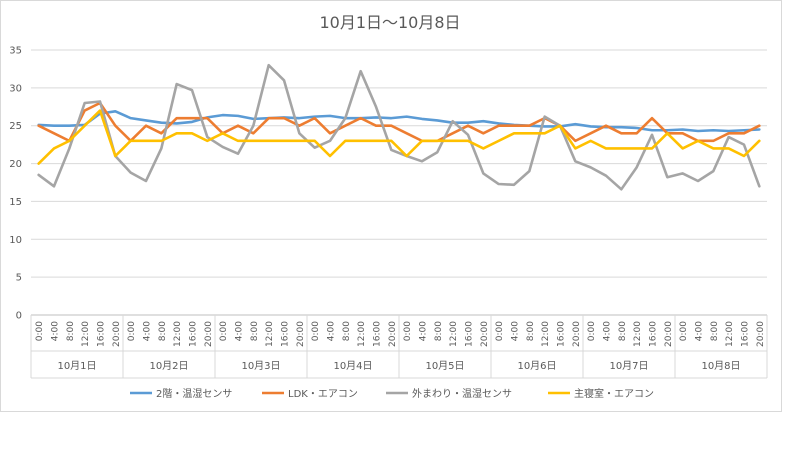 The height and width of the screenshot is (462, 800). Describe the element at coordinates (444, 366) in the screenshot. I see `day-label: 10月5日` at that location.